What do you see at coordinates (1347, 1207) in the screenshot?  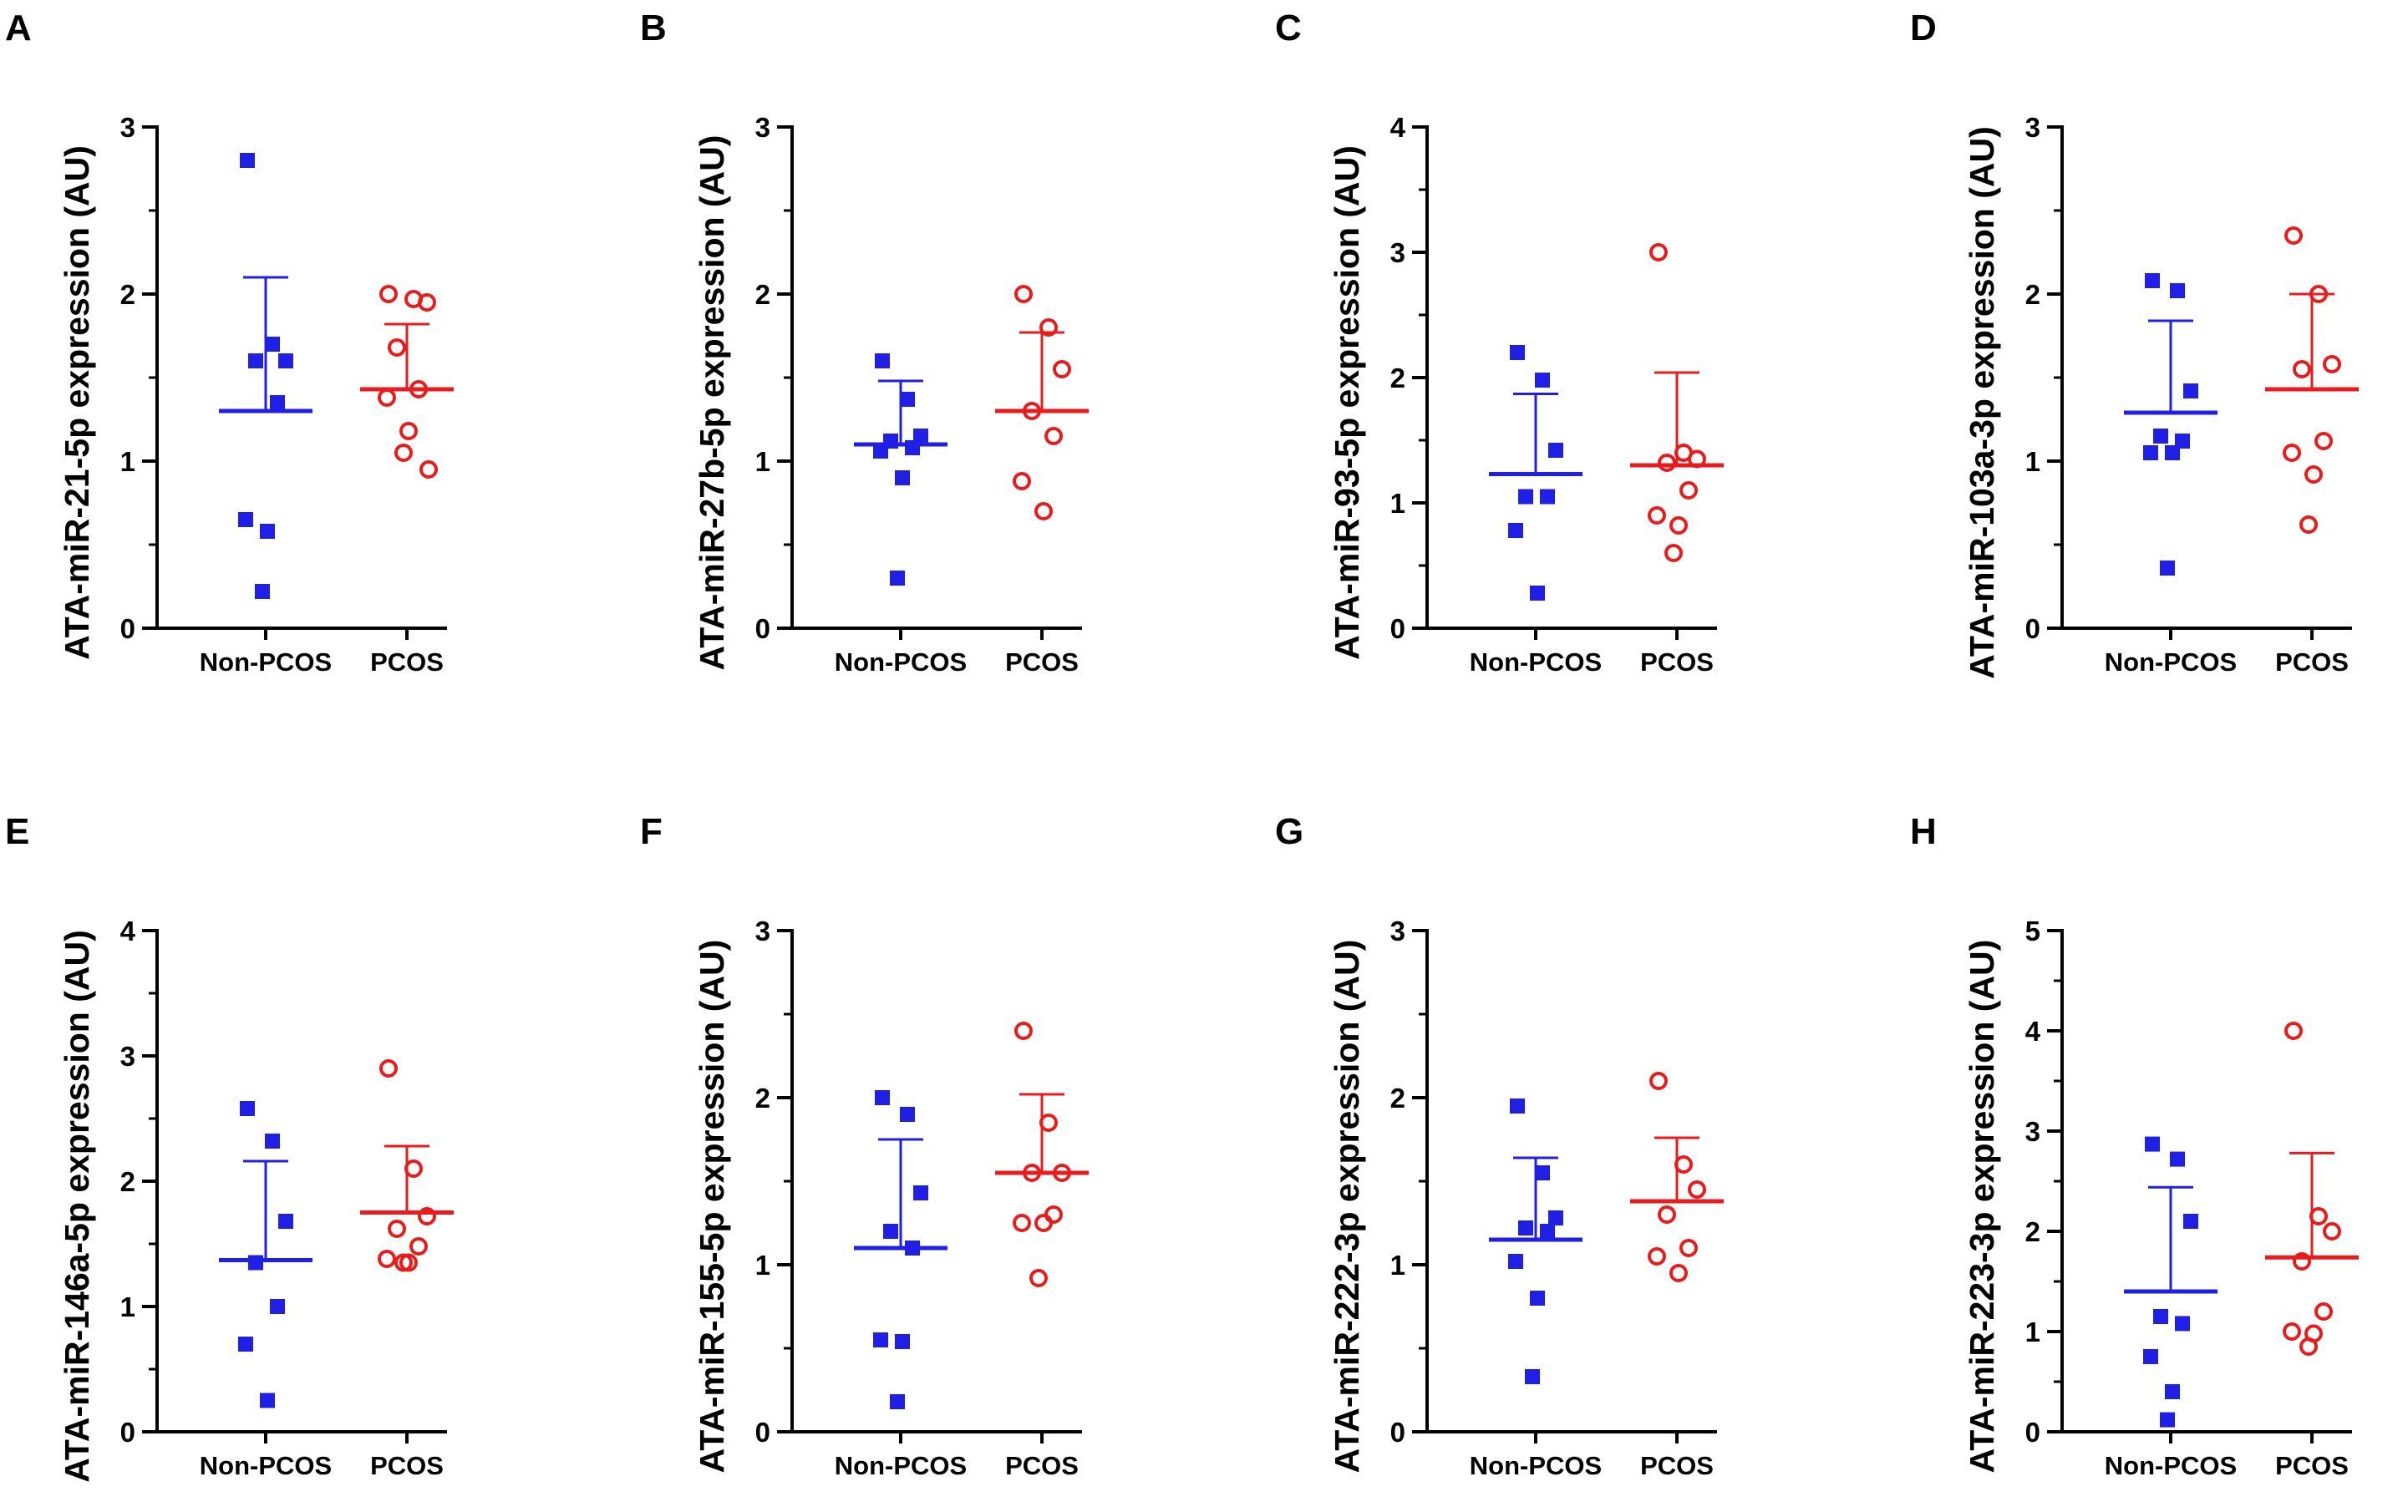 I see `y-axis-label: ATA-miR-222-3p expression (AU)` at bounding box center [1347, 1207].